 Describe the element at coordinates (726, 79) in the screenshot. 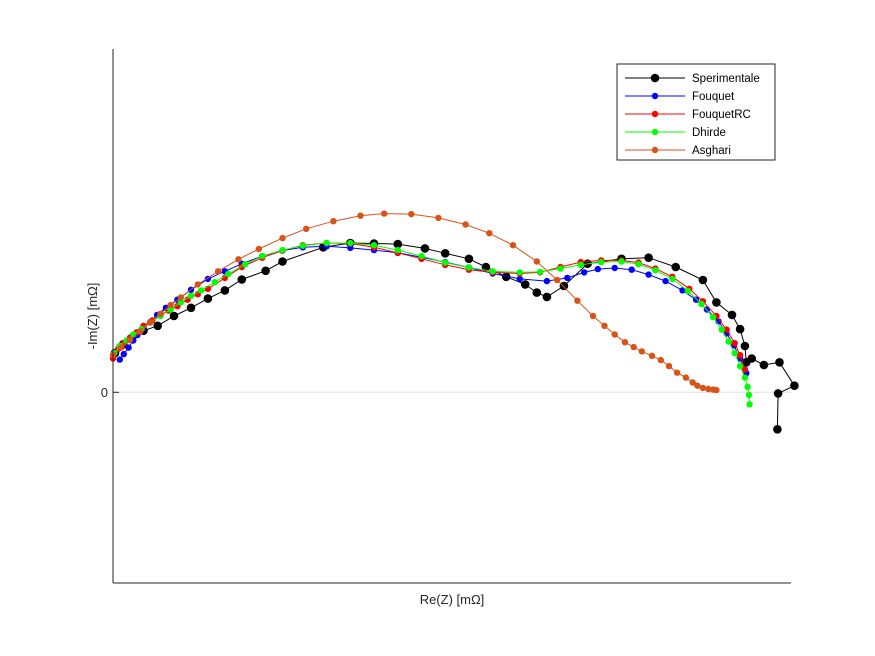

I see `legend-label: Sperimentale` at that location.